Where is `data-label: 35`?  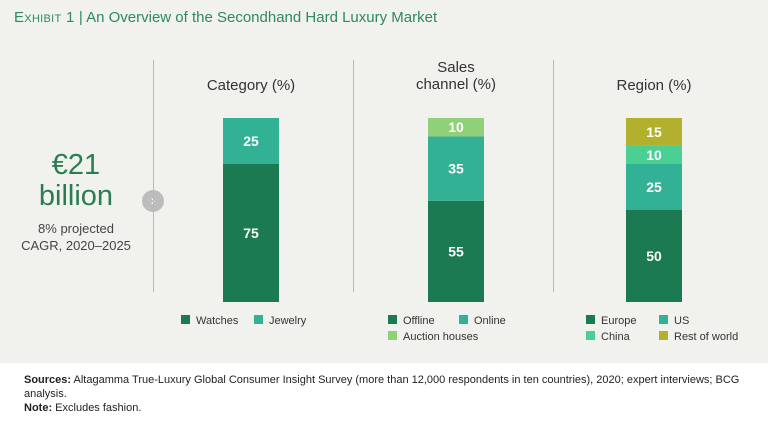
data-label: 35 is located at coordinates (456, 169).